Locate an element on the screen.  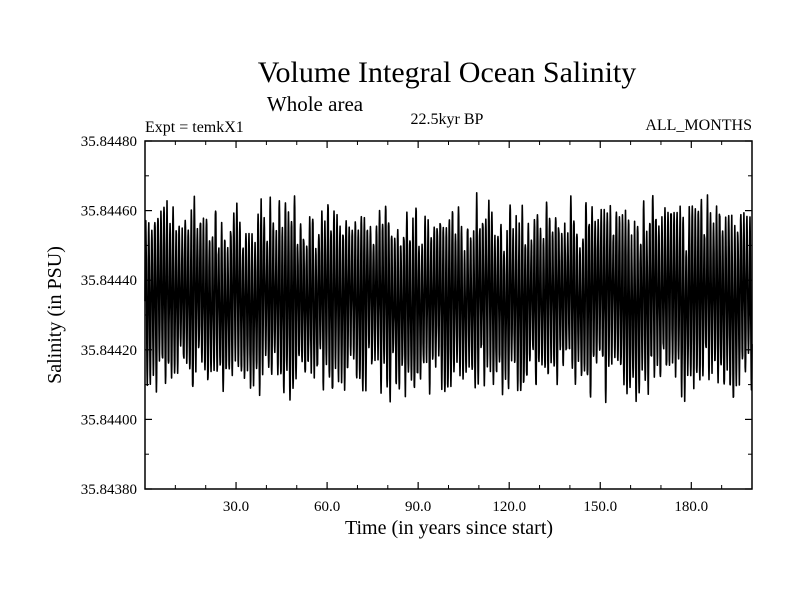
y-tick-label: 35.84420 is located at coordinates (109, 351).